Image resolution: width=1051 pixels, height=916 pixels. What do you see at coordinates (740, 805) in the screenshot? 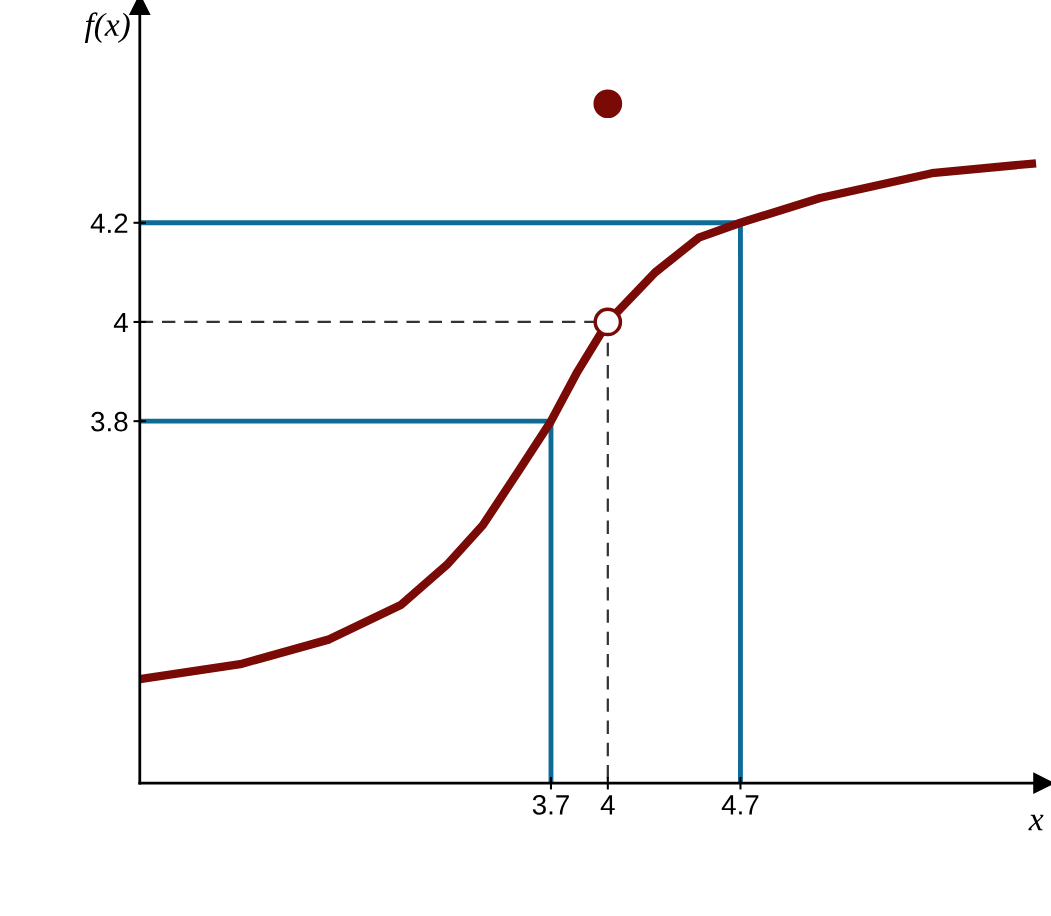
I see `x-tick-label: 4.7` at bounding box center [740, 805].